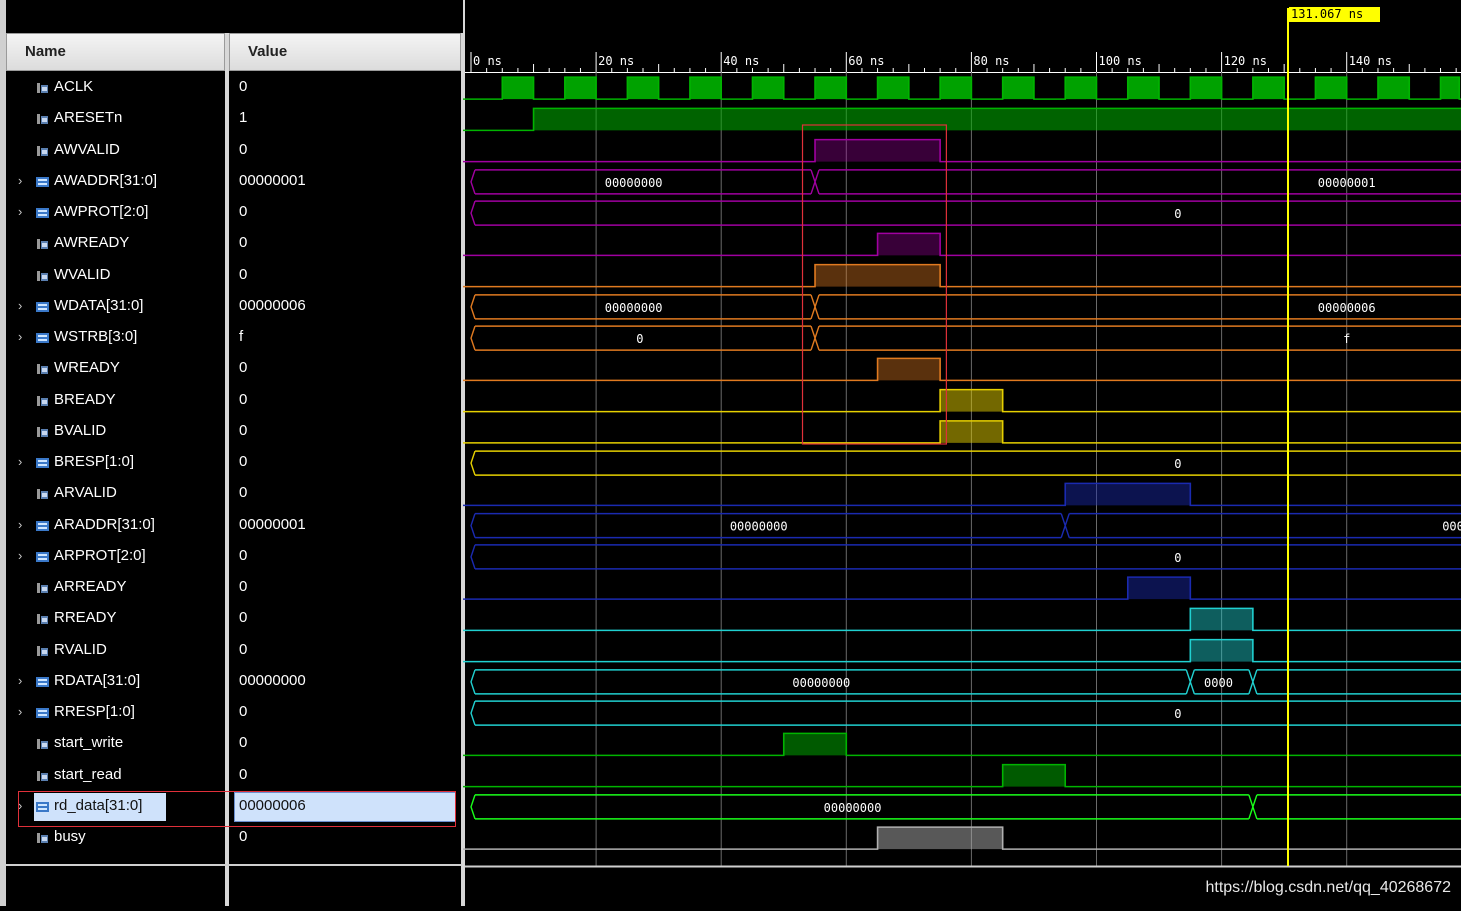 The image size is (1461, 911). What do you see at coordinates (234, 681) in the screenshot?
I see `signal-row: › RDATA[31:0] 00000000` at bounding box center [234, 681].